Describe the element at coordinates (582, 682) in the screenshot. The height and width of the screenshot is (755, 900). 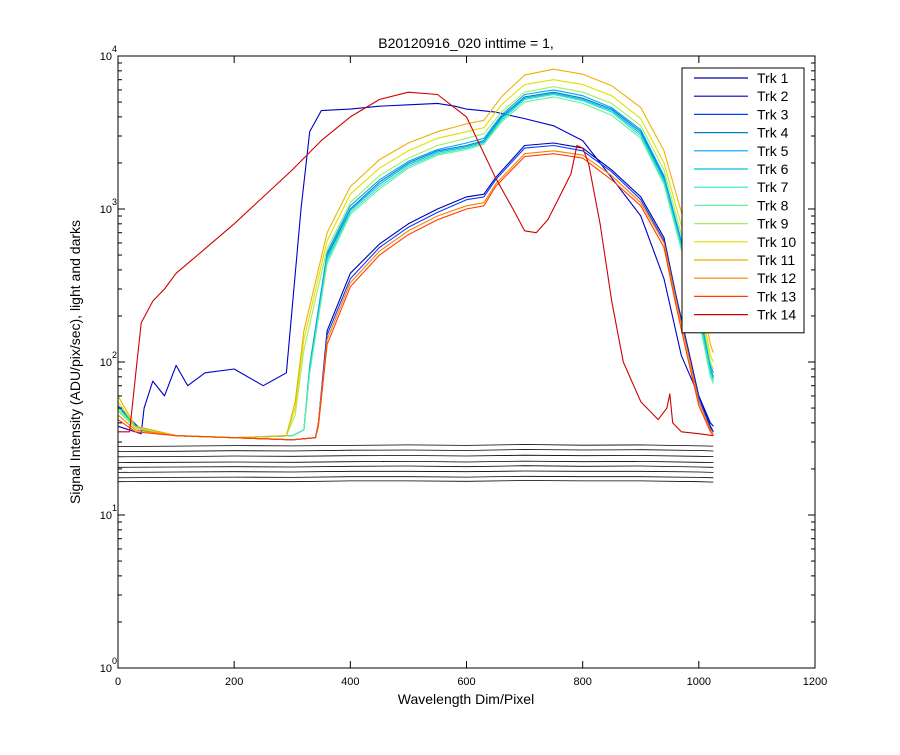
I see `x-tick-label: 800` at that location.